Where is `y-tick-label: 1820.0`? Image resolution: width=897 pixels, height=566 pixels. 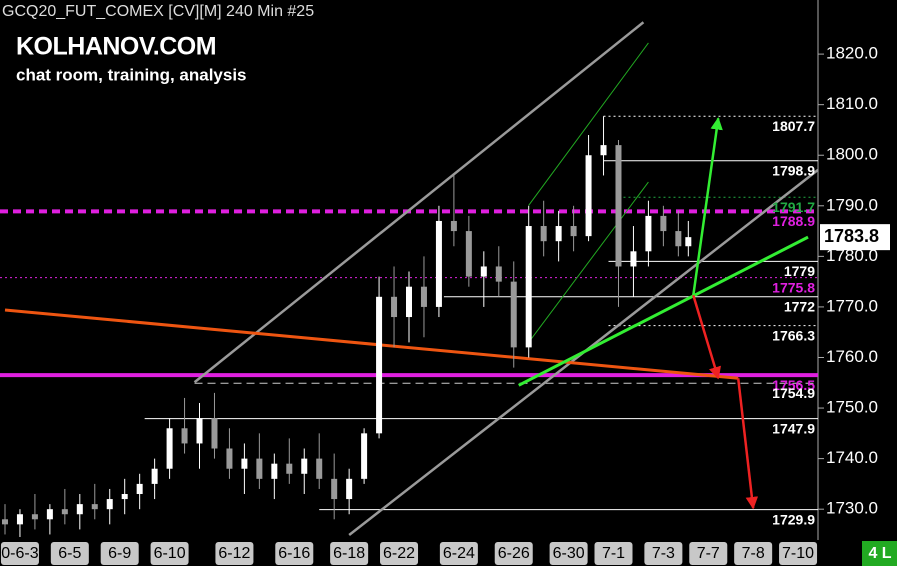 y-tick-label: 1820.0 is located at coordinates (852, 53).